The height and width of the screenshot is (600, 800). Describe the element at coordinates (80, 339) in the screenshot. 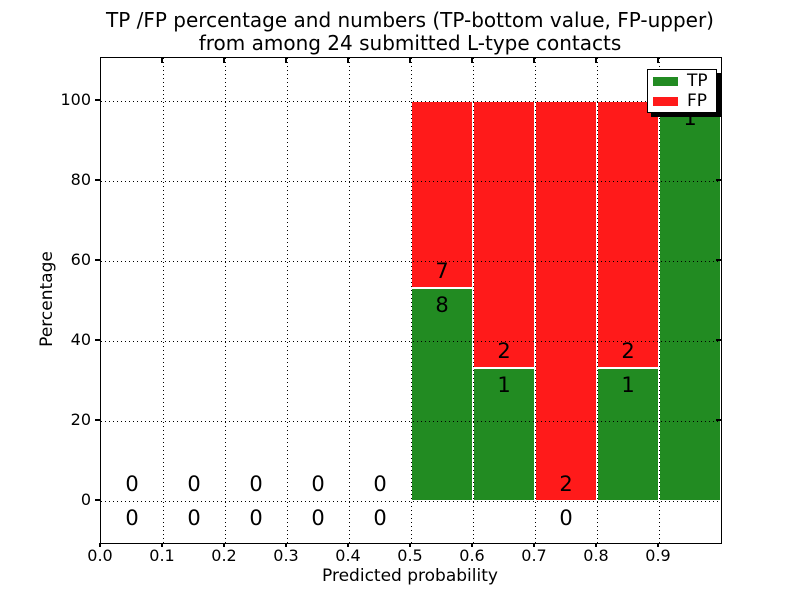

I see `y-tick-label: 40` at that location.